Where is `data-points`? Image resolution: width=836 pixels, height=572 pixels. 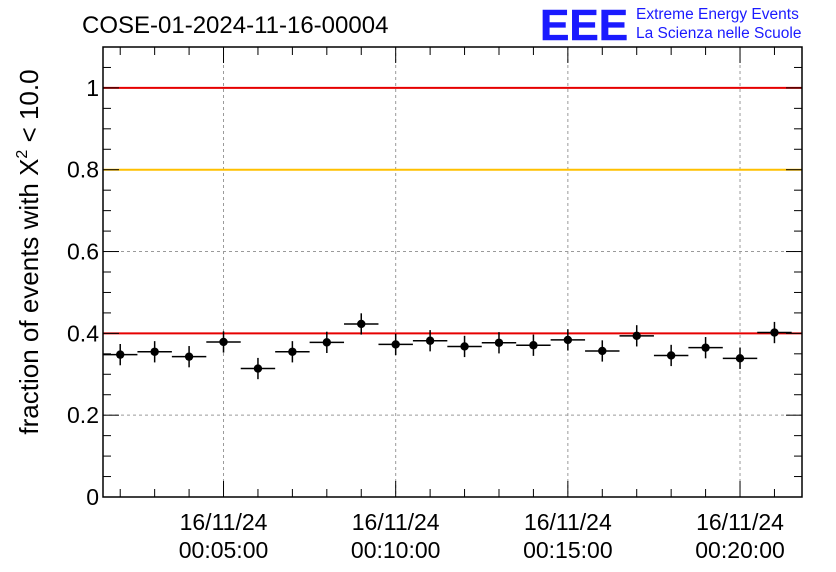
data-points is located at coordinates (447, 346).